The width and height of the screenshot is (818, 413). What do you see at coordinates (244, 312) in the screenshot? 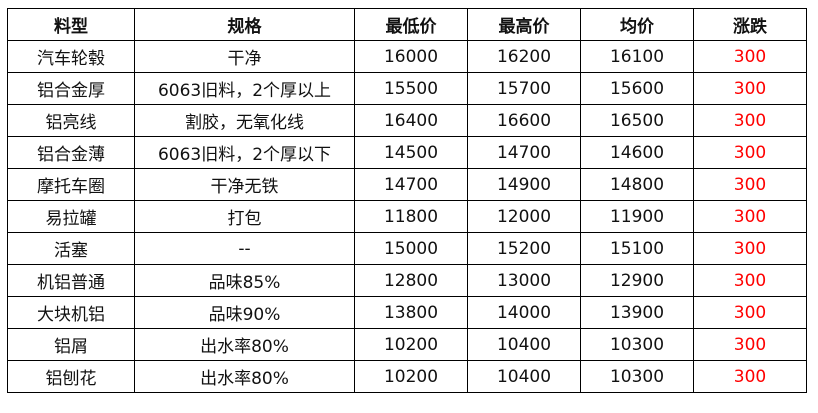
I see `cell-spec: 品味90%` at bounding box center [244, 312].